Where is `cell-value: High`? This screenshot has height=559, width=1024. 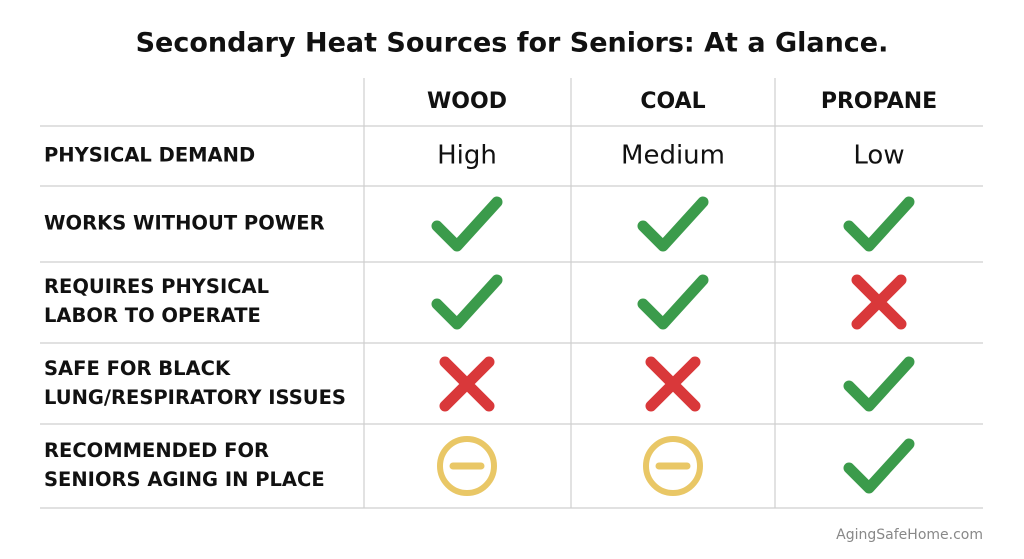
cell-value: High is located at coordinates (467, 156).